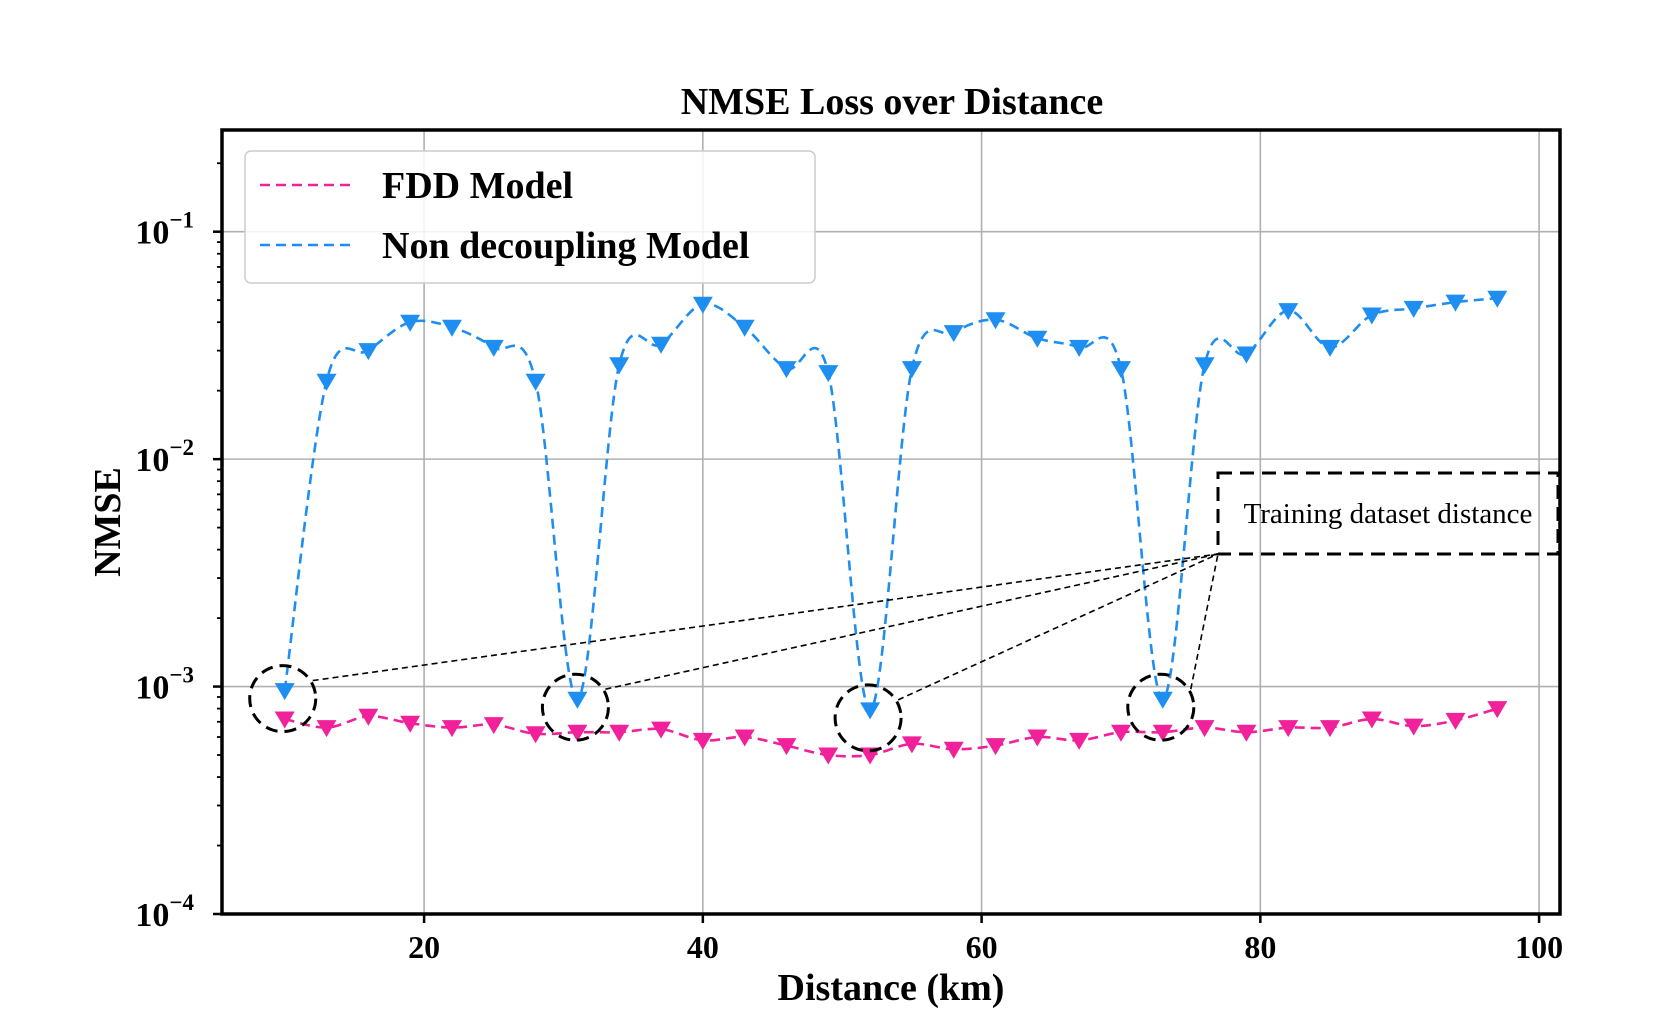 This screenshot has height=1020, width=1661. I want to click on legend-non-decoupling-label: Non decoupling Model, so click(565, 246).